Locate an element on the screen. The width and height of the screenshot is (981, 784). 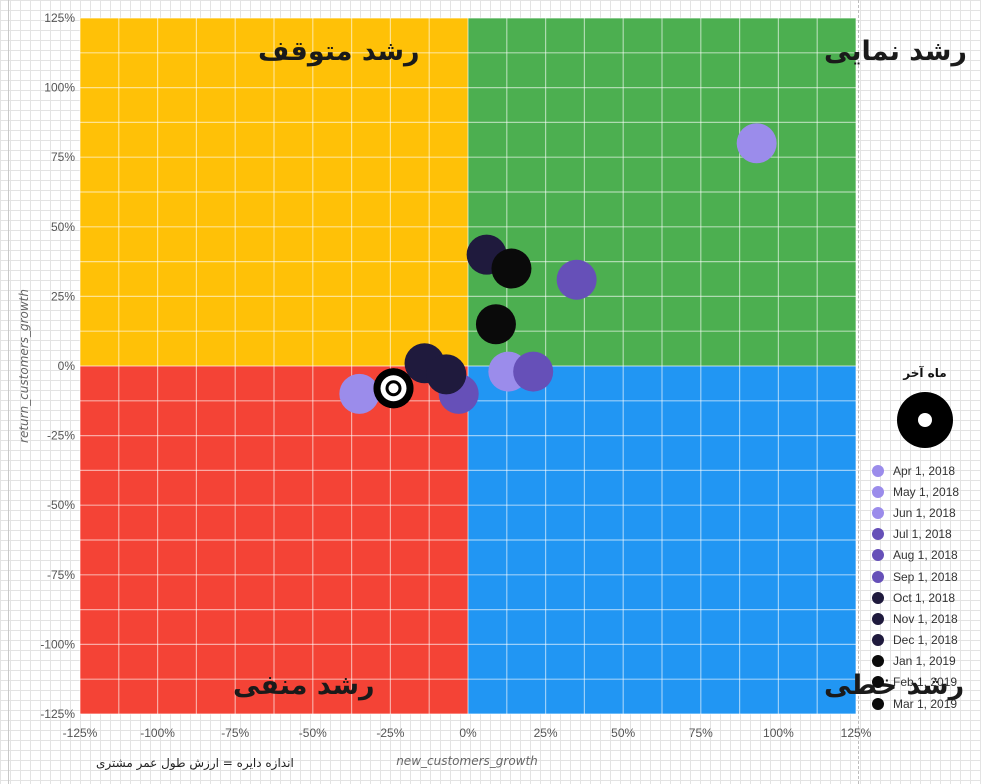
legend-label: Aug 1, 2018 is located at coordinates (925, 555).